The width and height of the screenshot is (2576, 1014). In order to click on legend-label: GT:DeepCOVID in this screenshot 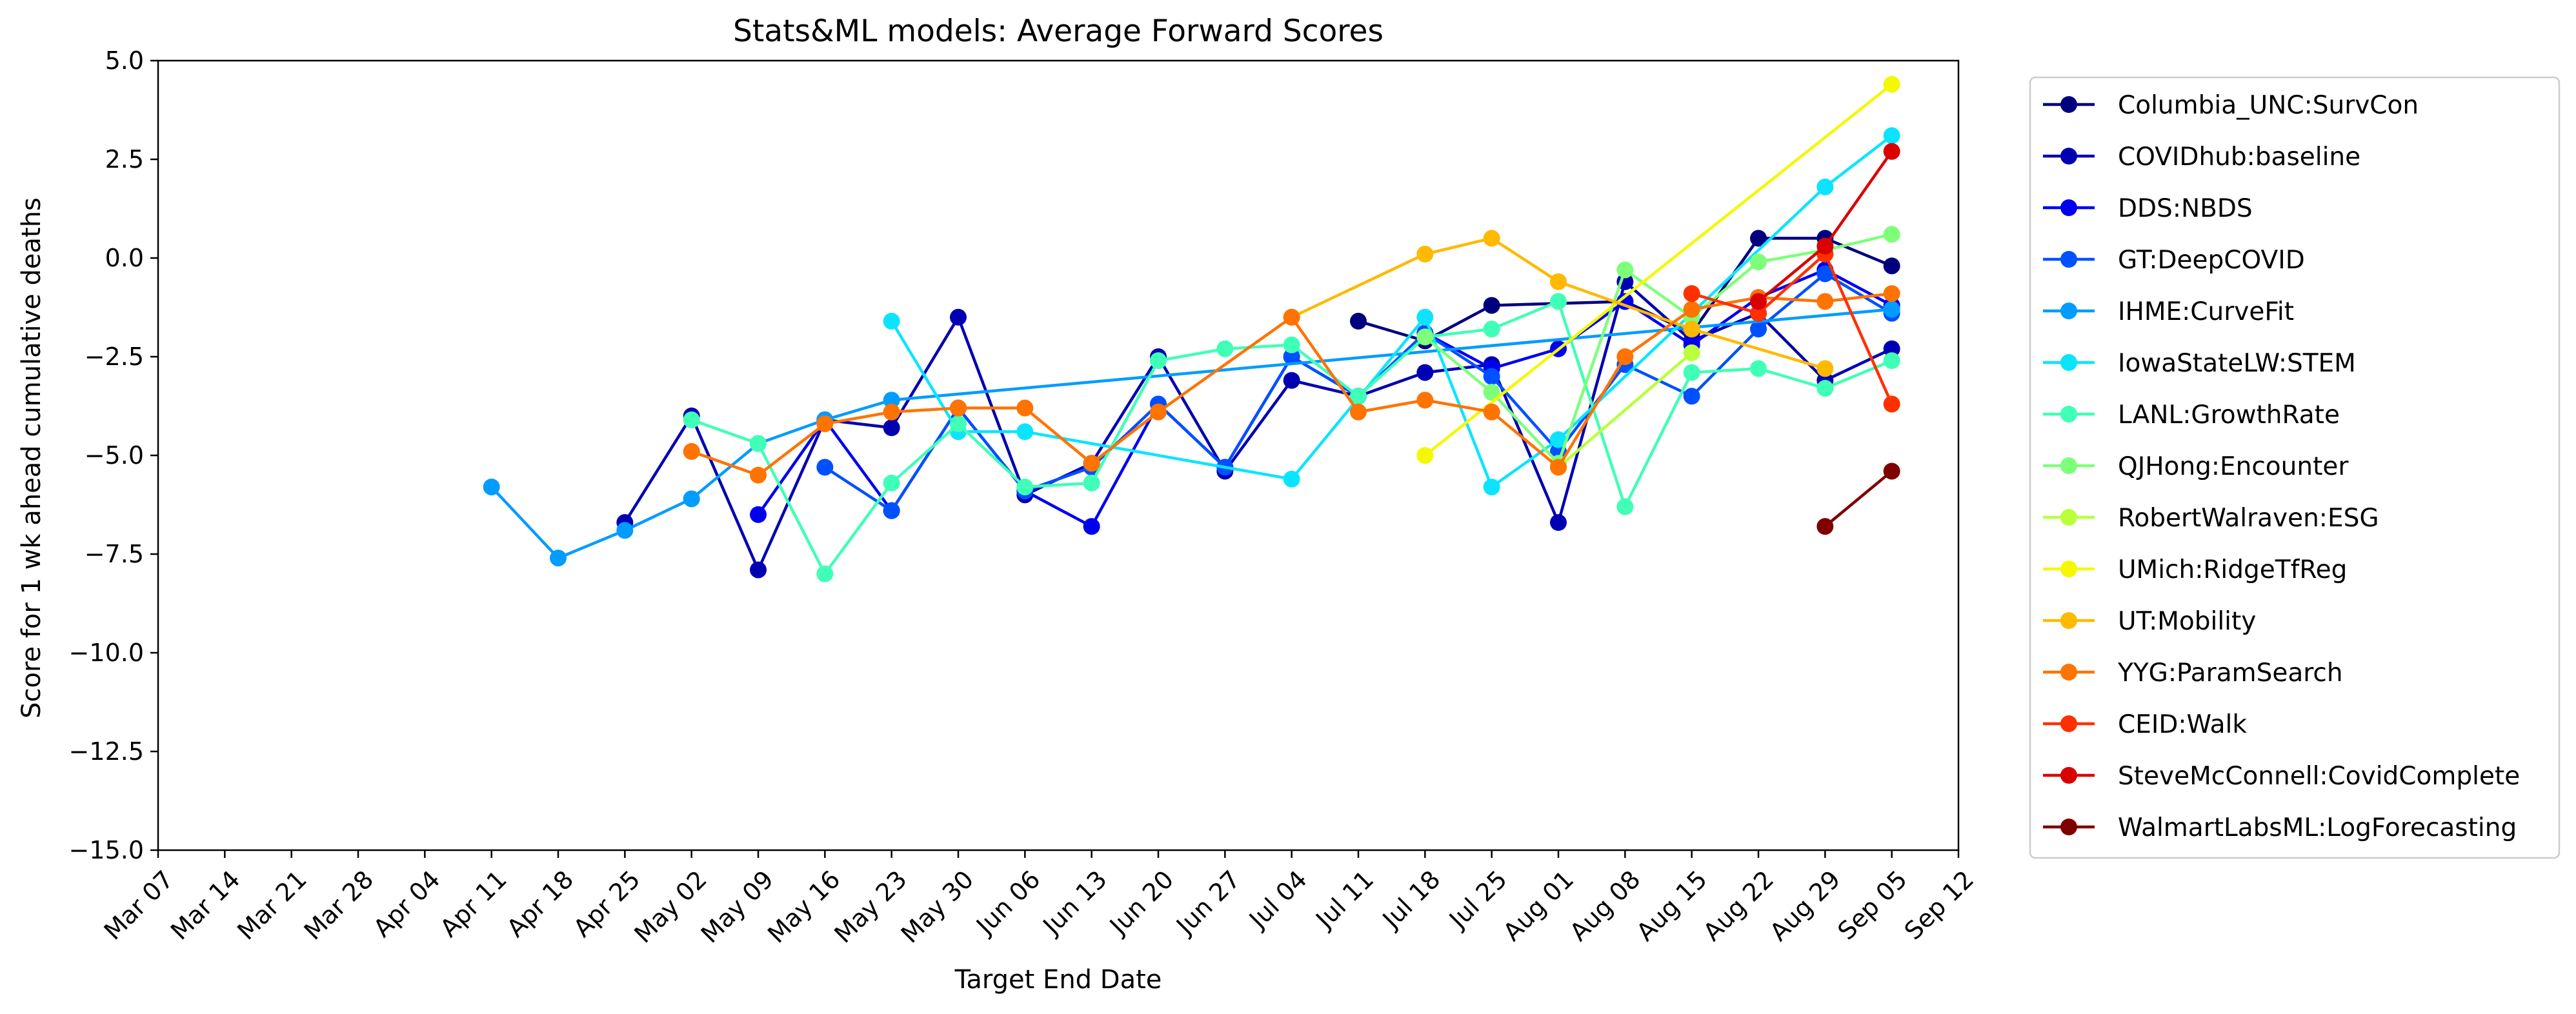, I will do `click(2211, 260)`.